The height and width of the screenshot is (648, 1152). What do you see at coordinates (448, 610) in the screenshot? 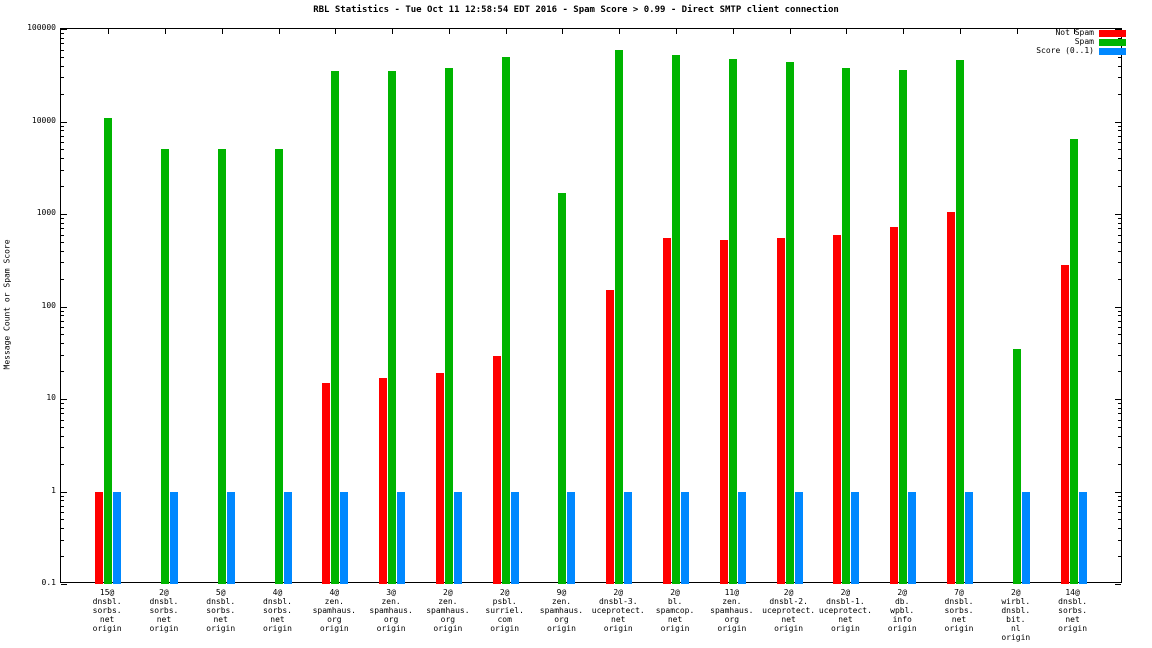
I see `x-category-label: 2@ zen. spamhaus. org origin` at bounding box center [448, 610].